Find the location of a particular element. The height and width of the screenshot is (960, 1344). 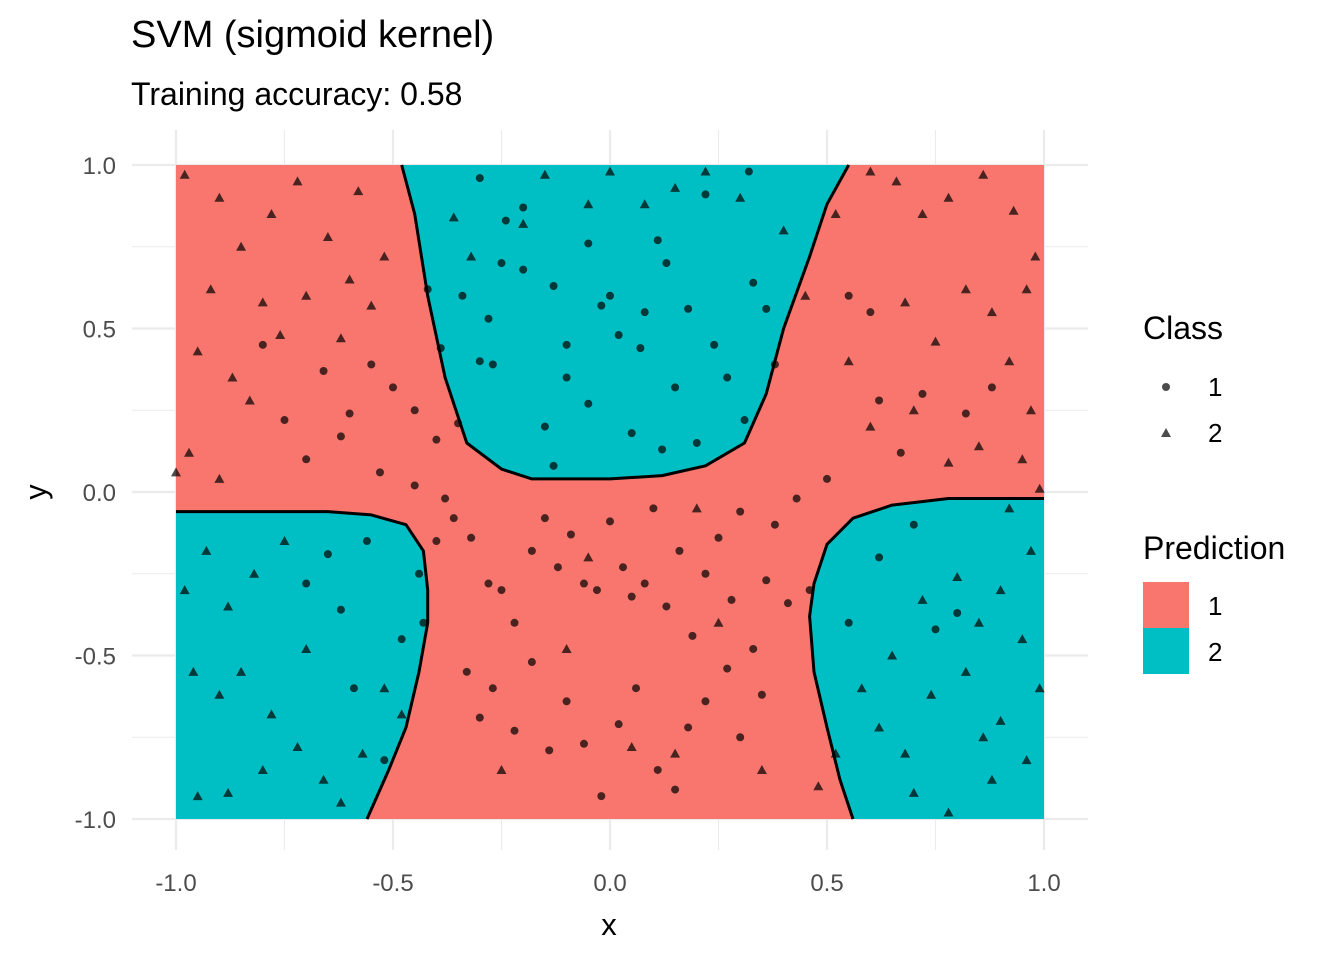

x-tick-label: -0.5 is located at coordinates (392, 883).